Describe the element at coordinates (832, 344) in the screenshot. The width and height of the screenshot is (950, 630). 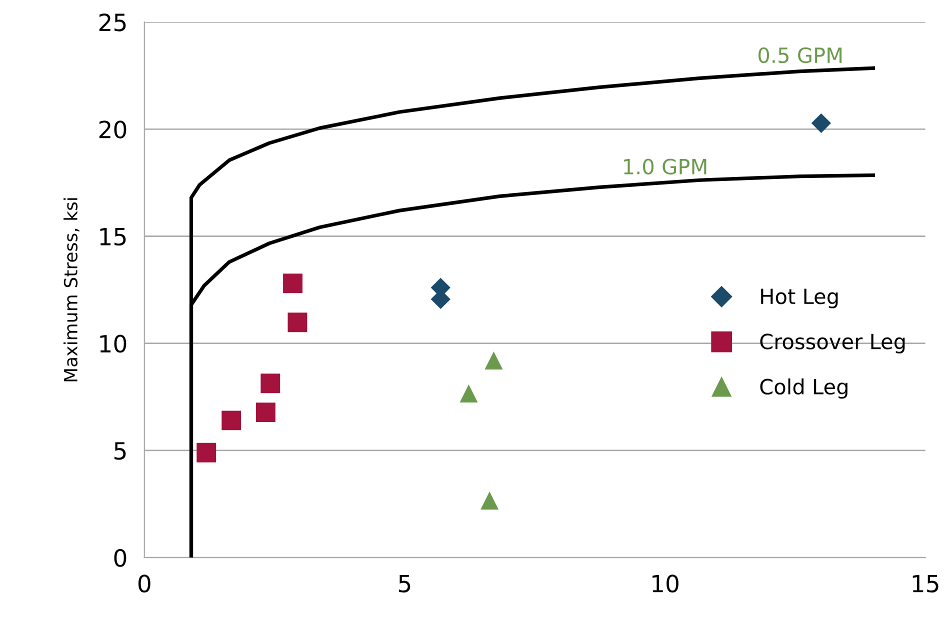
I see `legend-label: Crossover Leg` at that location.